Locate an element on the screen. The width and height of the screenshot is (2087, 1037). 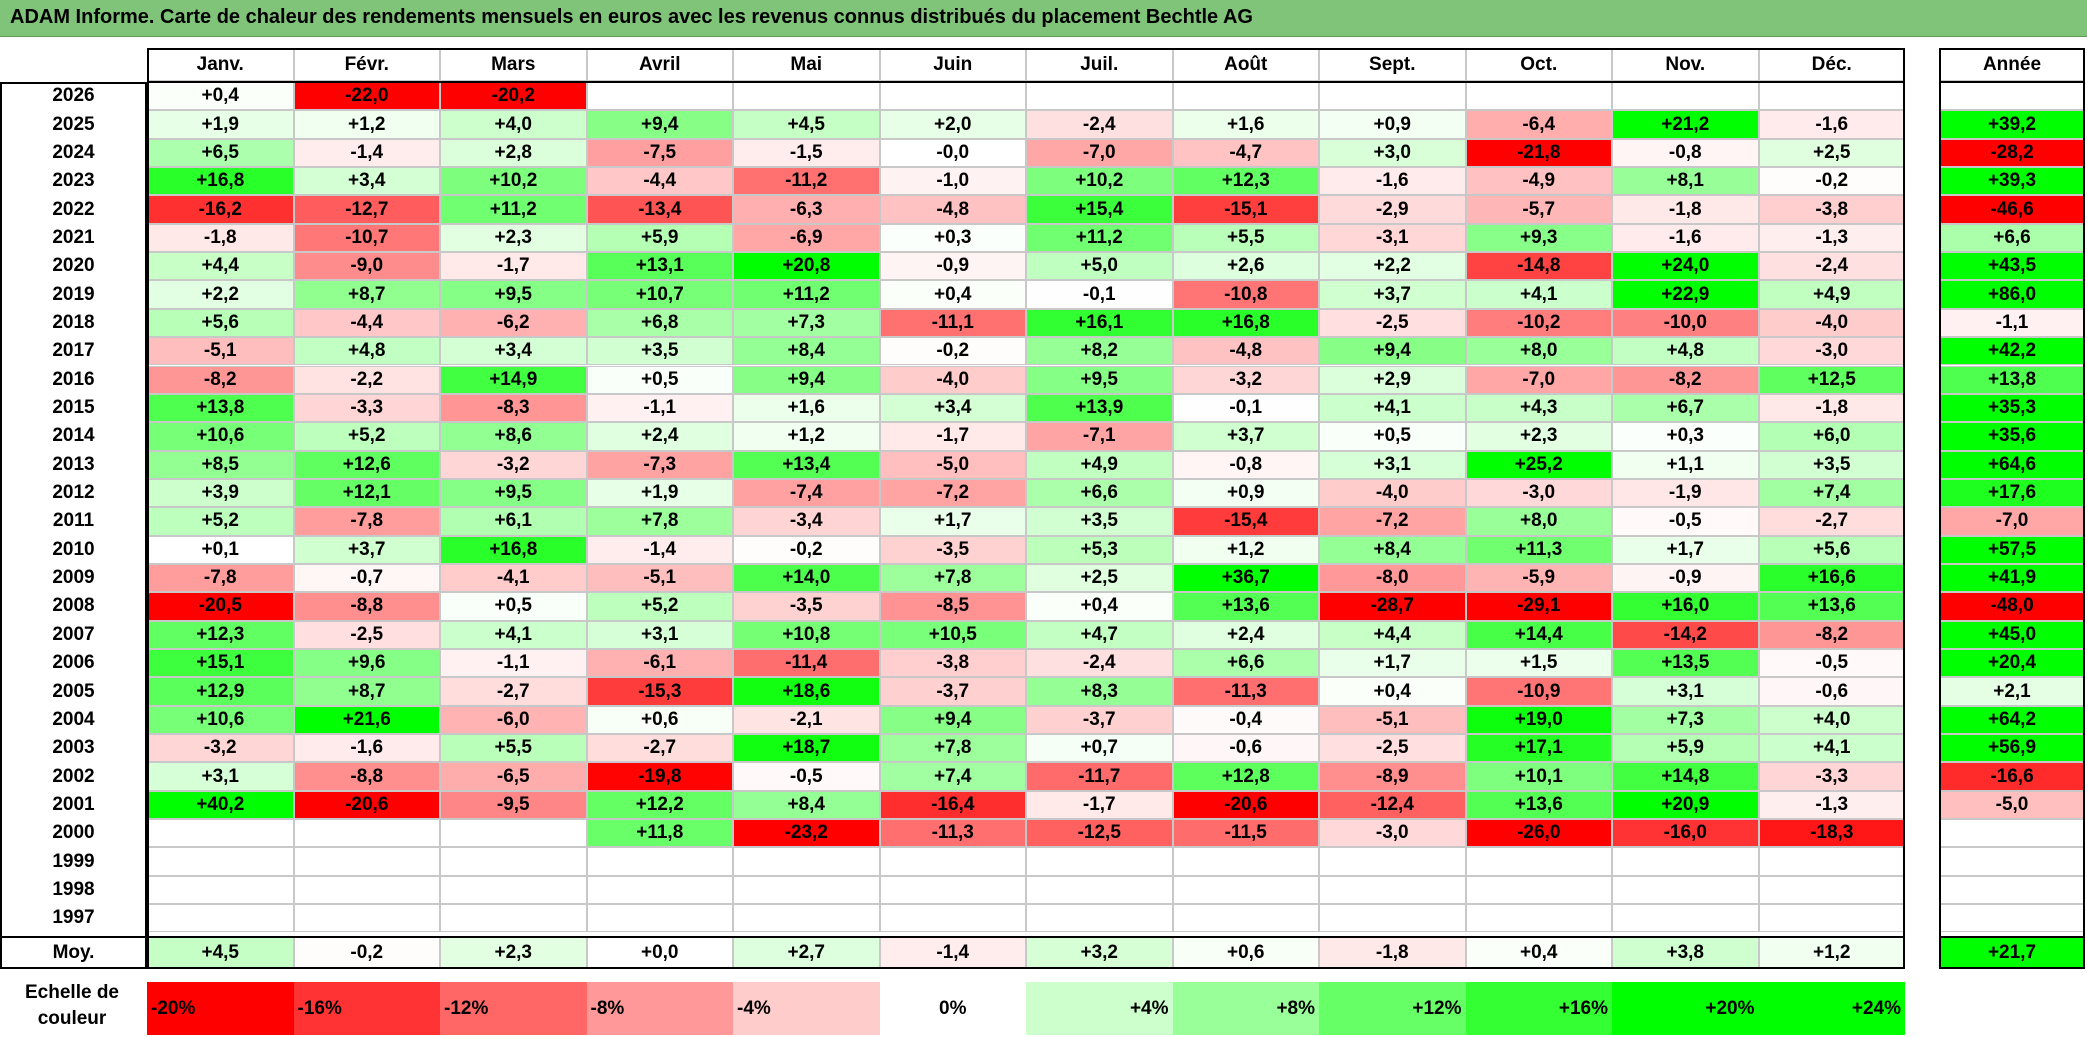
heatmap-cell: +3,4 is located at coordinates (513, 351).